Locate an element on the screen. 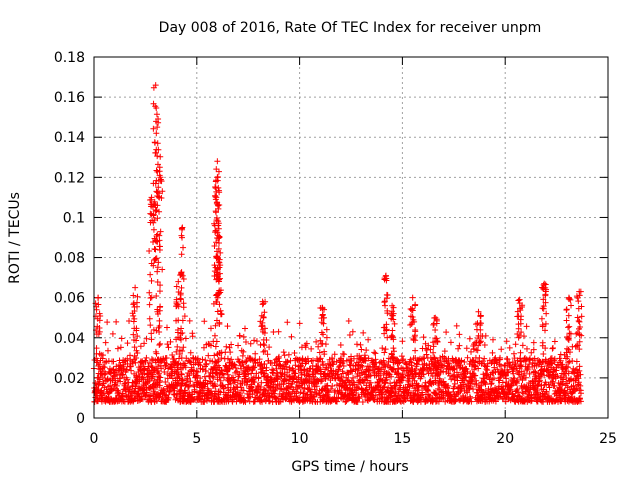 Image resolution: width=640 pixels, height=480 pixels. y-tick-label: 0.16 is located at coordinates (69, 98).